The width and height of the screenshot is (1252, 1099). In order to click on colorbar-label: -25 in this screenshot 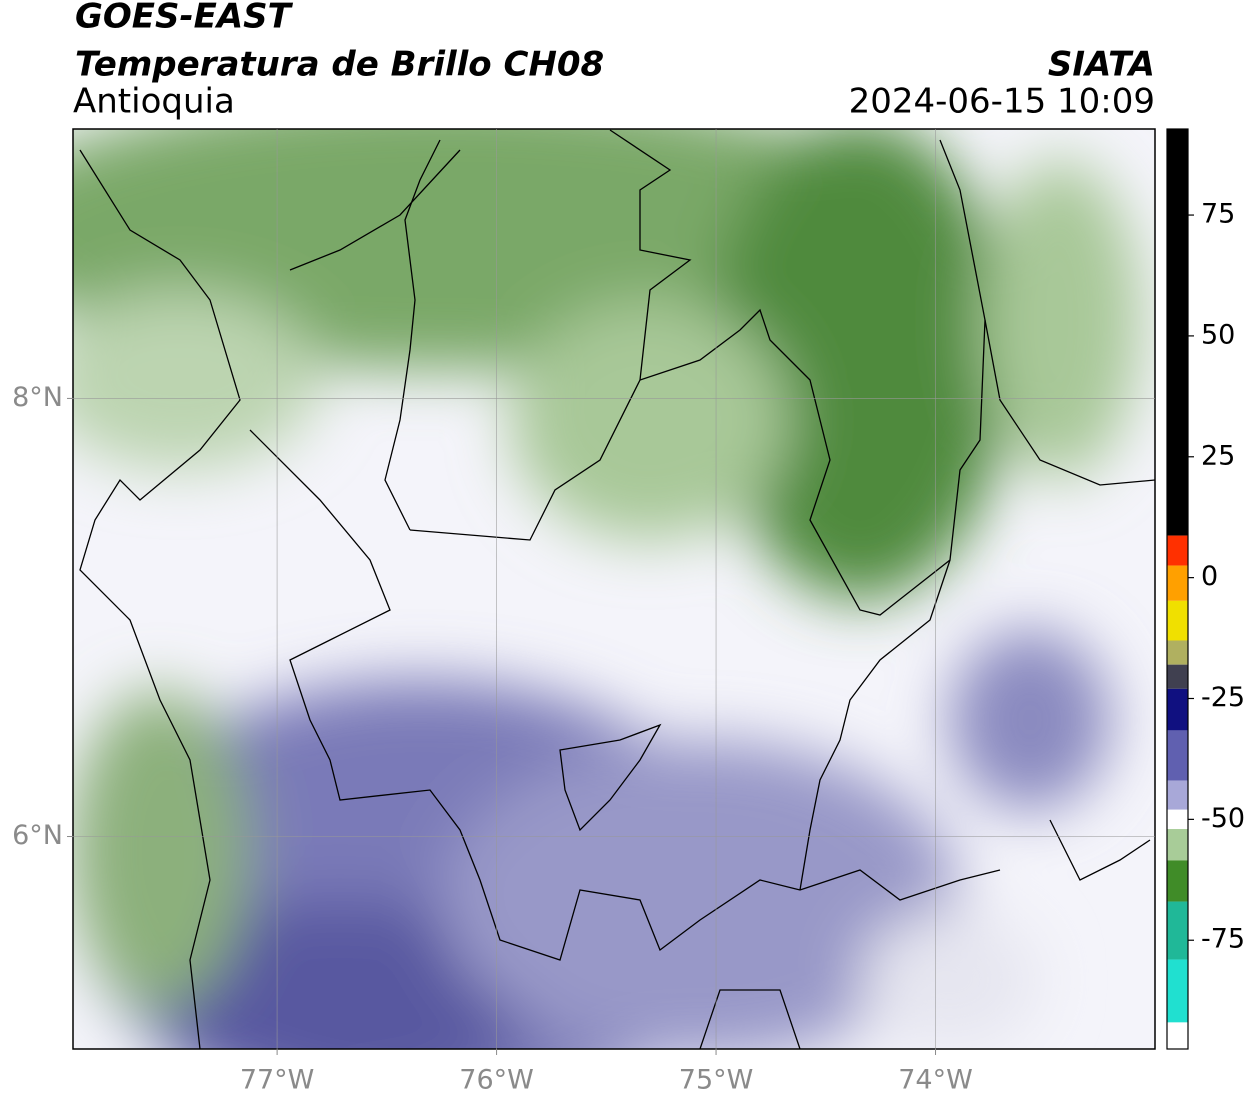, I will do `click(1223, 697)`.